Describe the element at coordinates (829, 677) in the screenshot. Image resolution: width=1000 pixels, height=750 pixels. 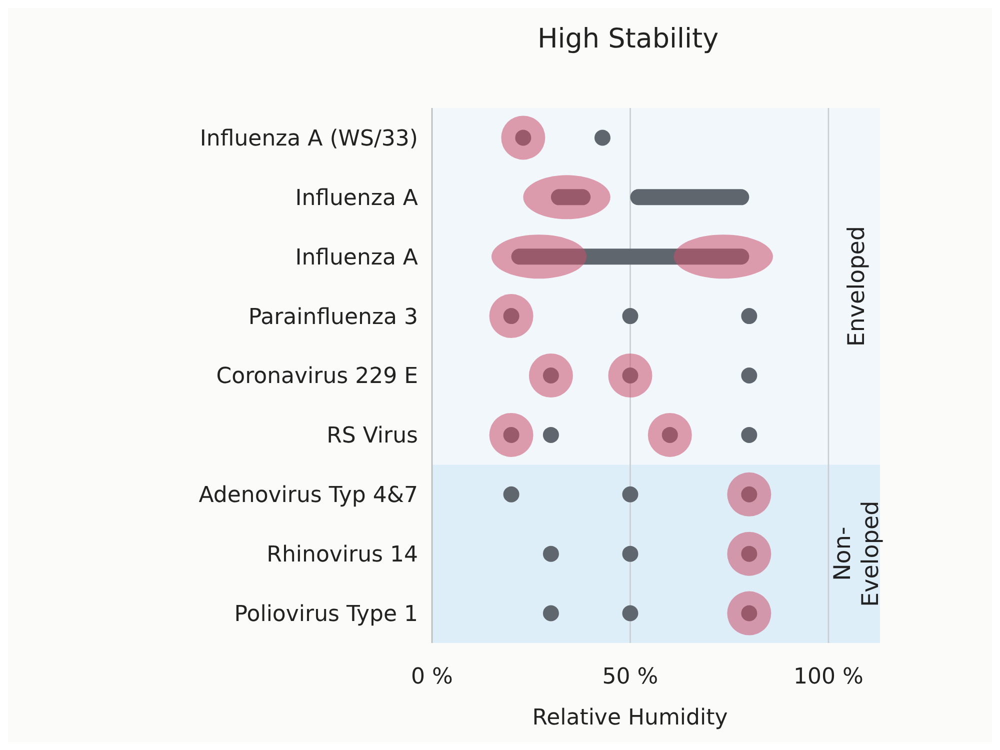
I see `x-tick-label: 100 %` at that location.